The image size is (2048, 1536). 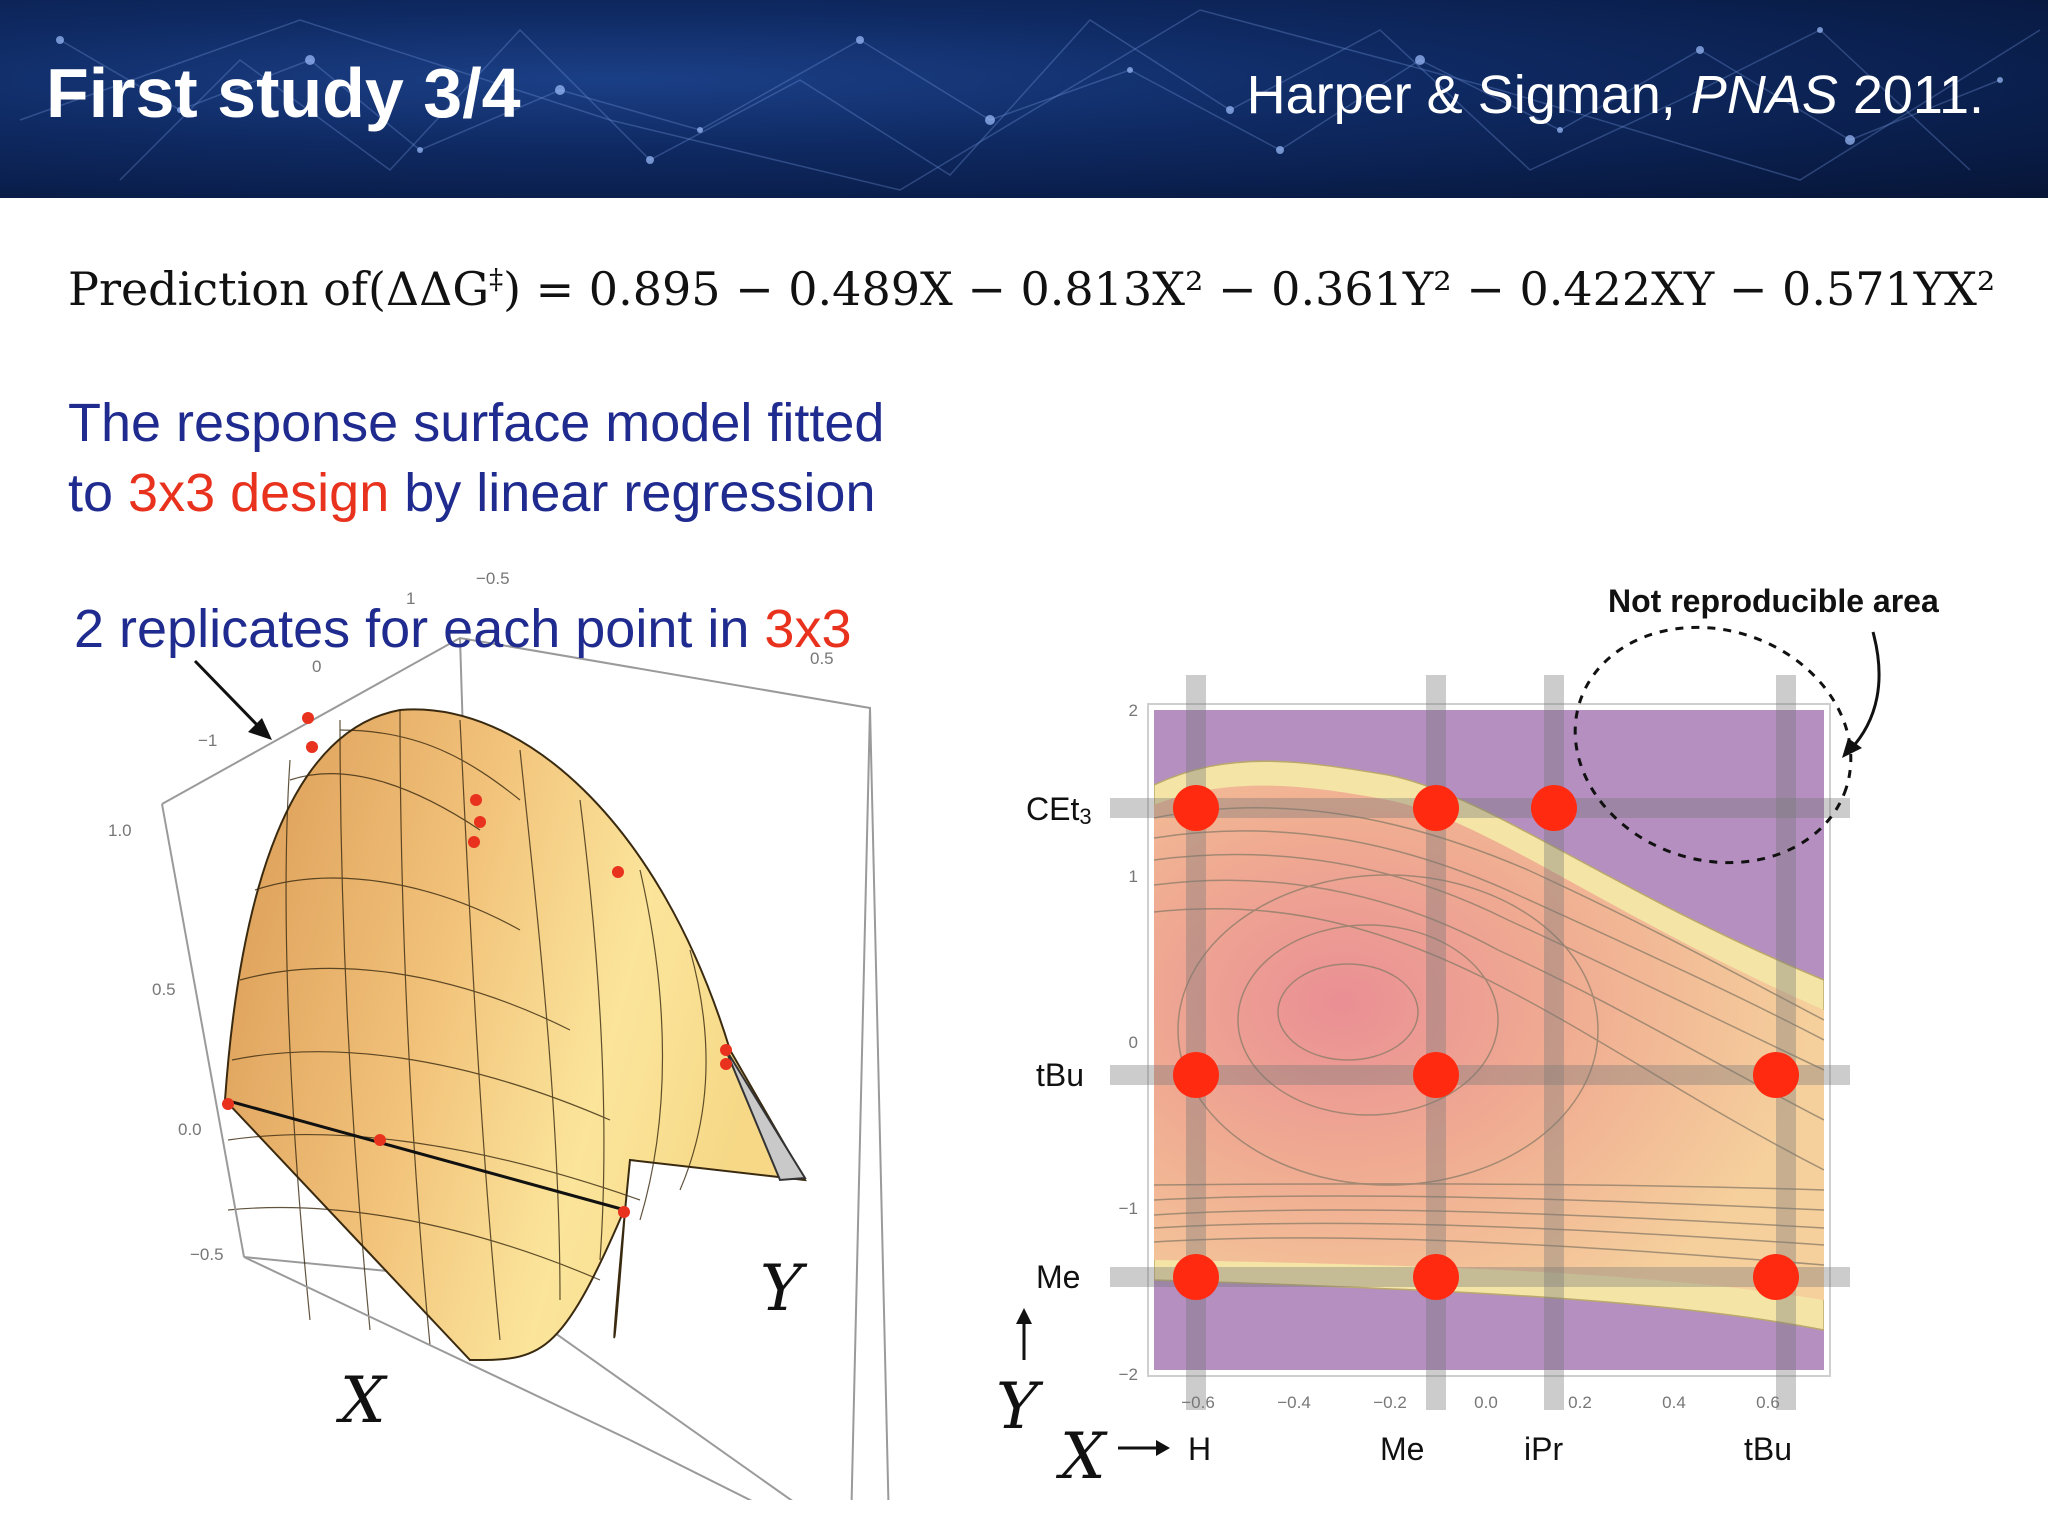 I want to click on x-tick-neg0.6: −0.6, so click(x=1198, y=1402).